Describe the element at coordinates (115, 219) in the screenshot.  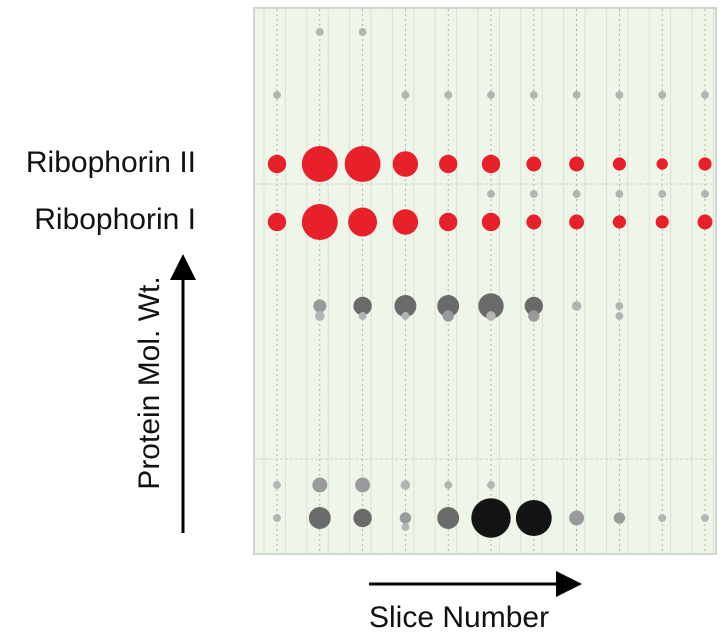
I see `row-label-ribophorin-i: Ribophorin I` at that location.